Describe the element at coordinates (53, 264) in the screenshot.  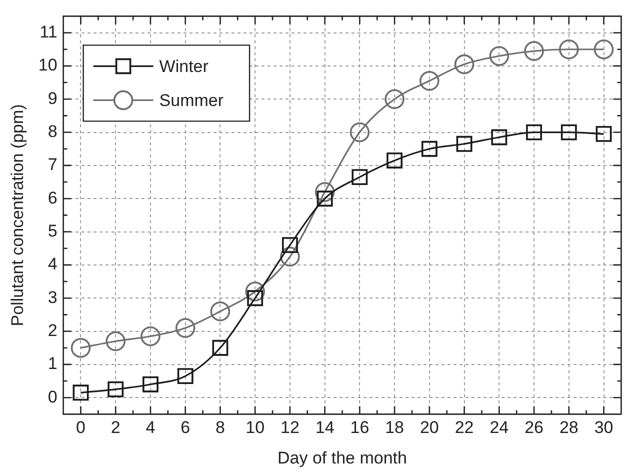
I see `y-tick-label: 4` at that location.